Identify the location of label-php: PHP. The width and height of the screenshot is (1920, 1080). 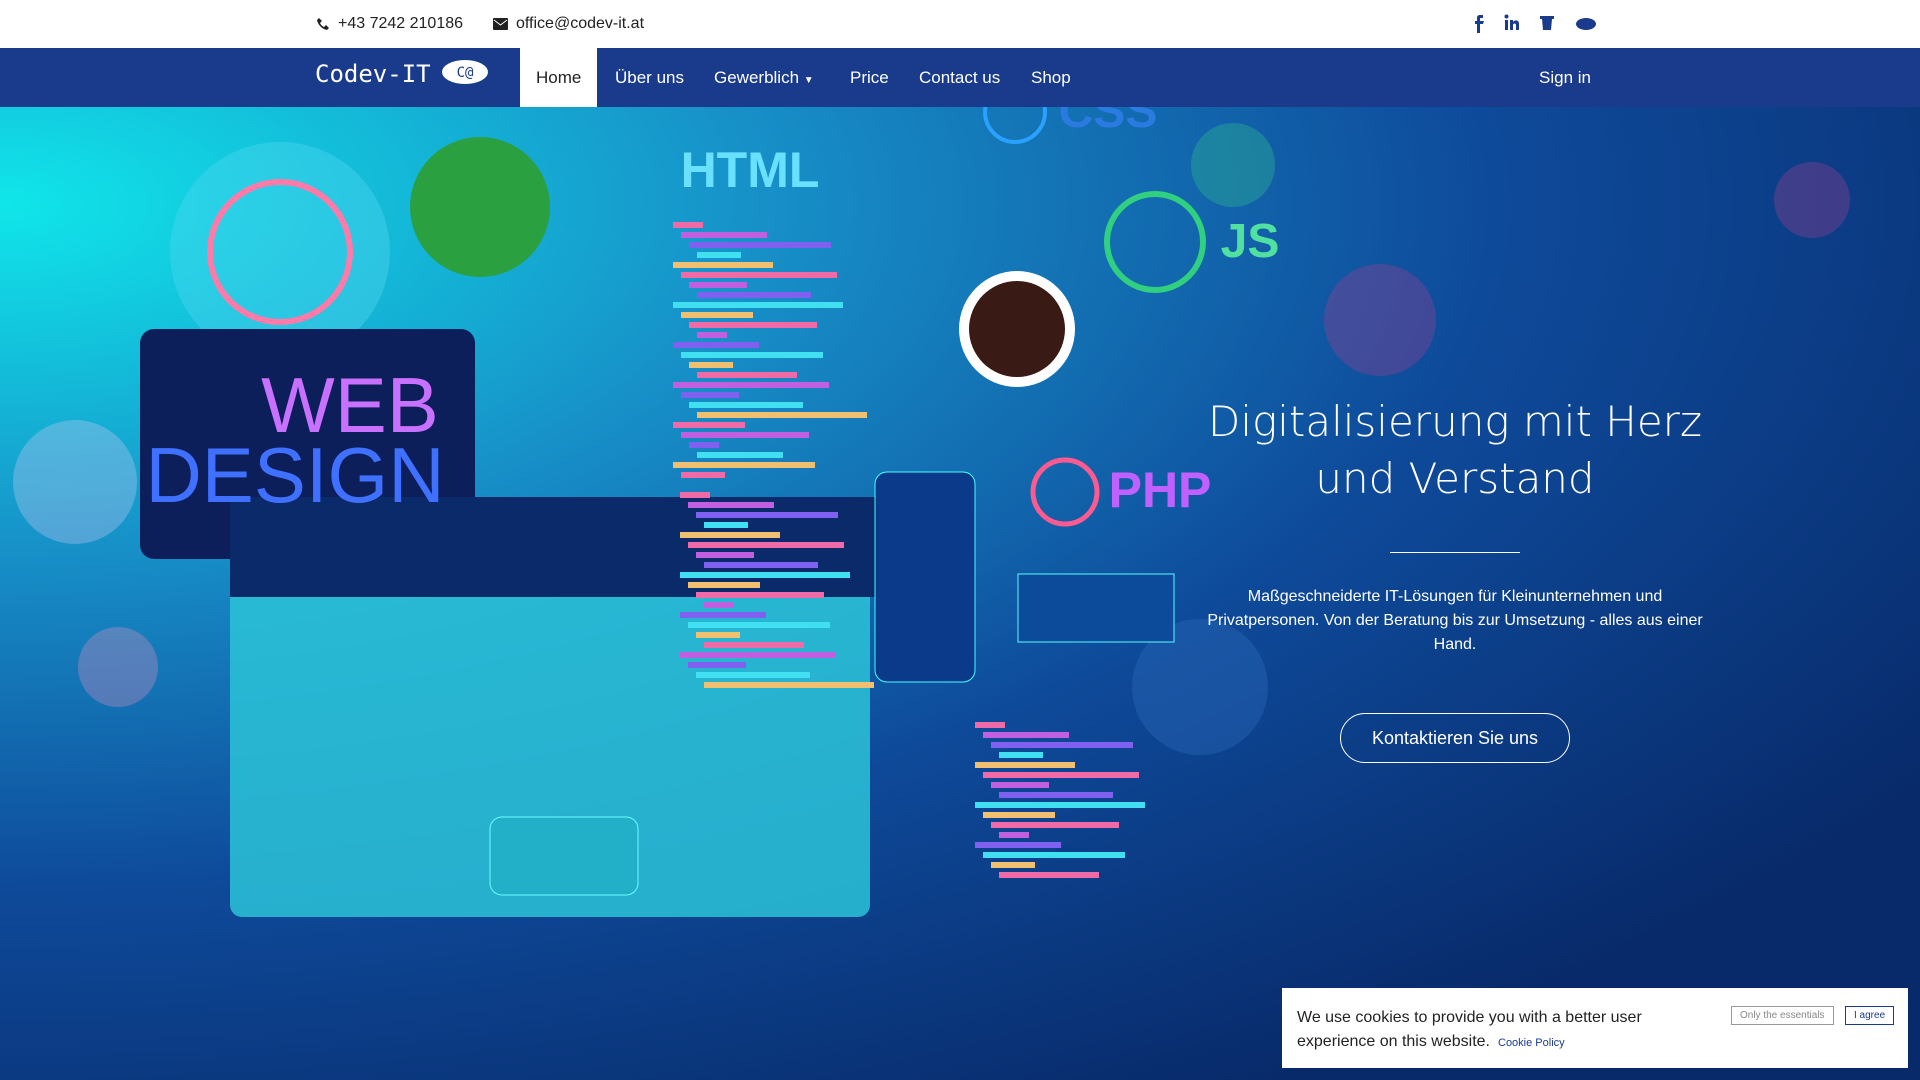
(1160, 490).